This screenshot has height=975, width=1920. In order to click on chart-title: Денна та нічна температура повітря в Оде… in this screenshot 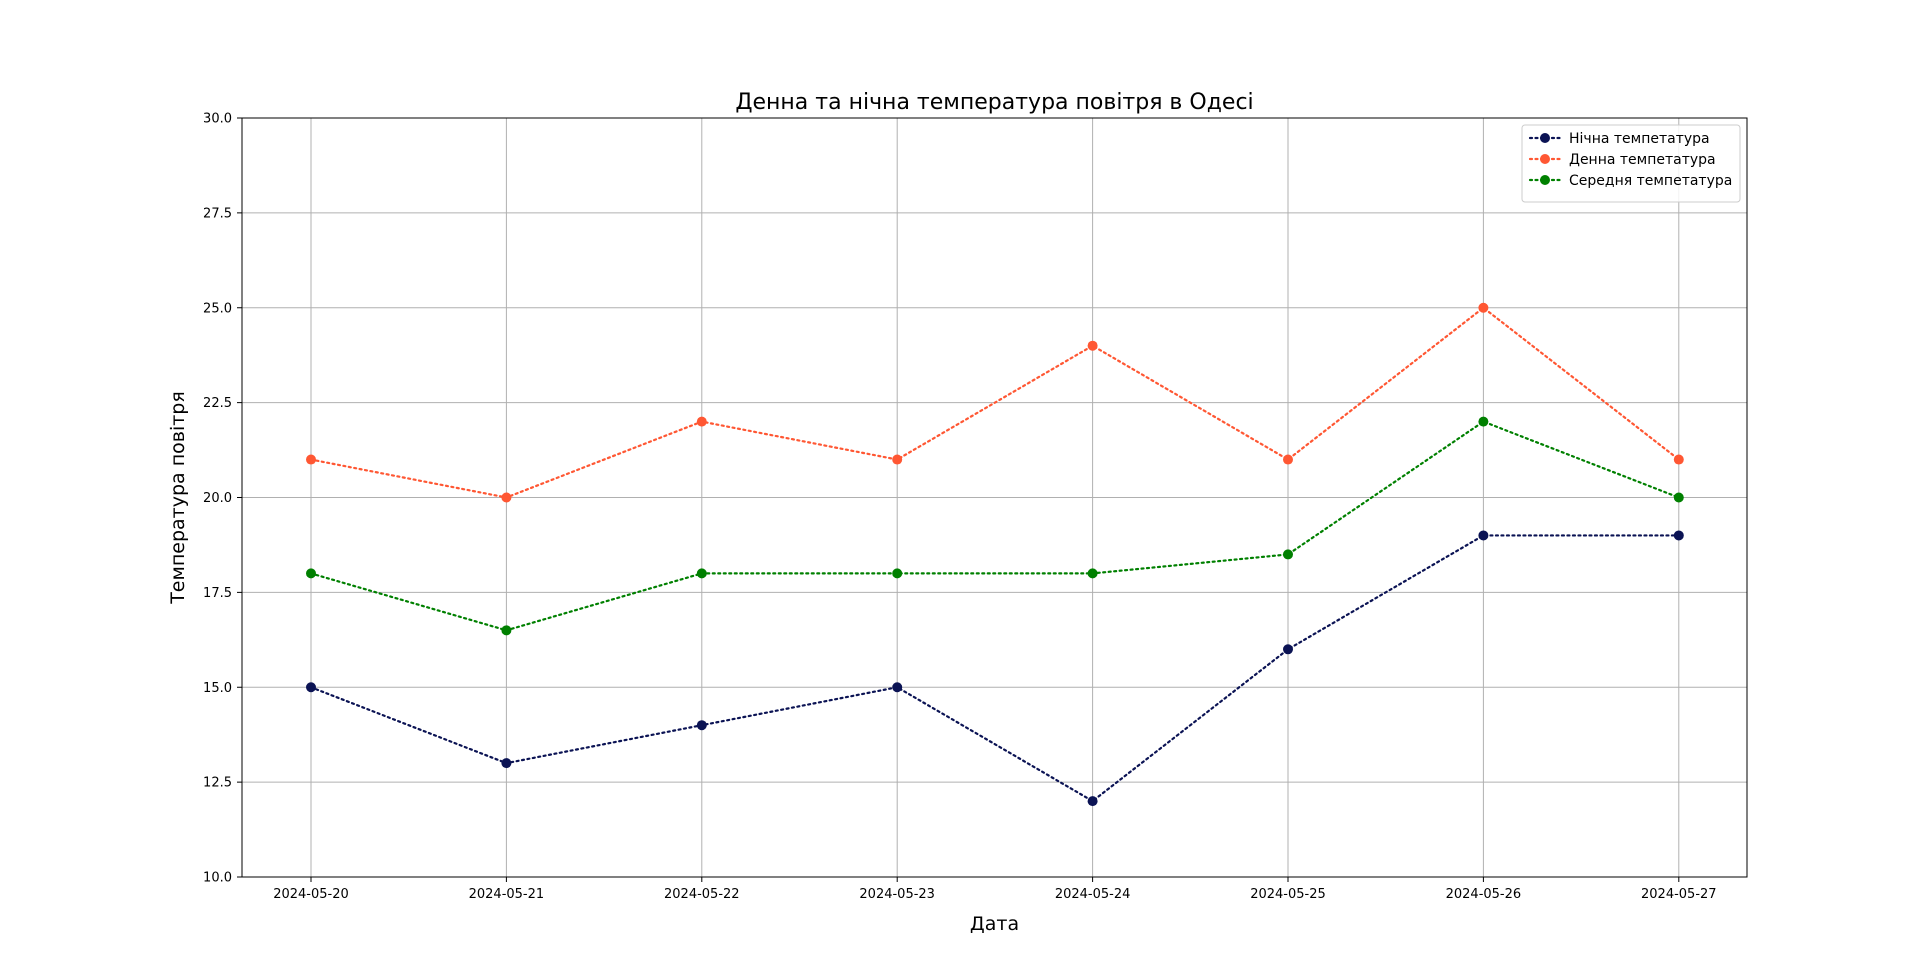, I will do `click(994, 102)`.